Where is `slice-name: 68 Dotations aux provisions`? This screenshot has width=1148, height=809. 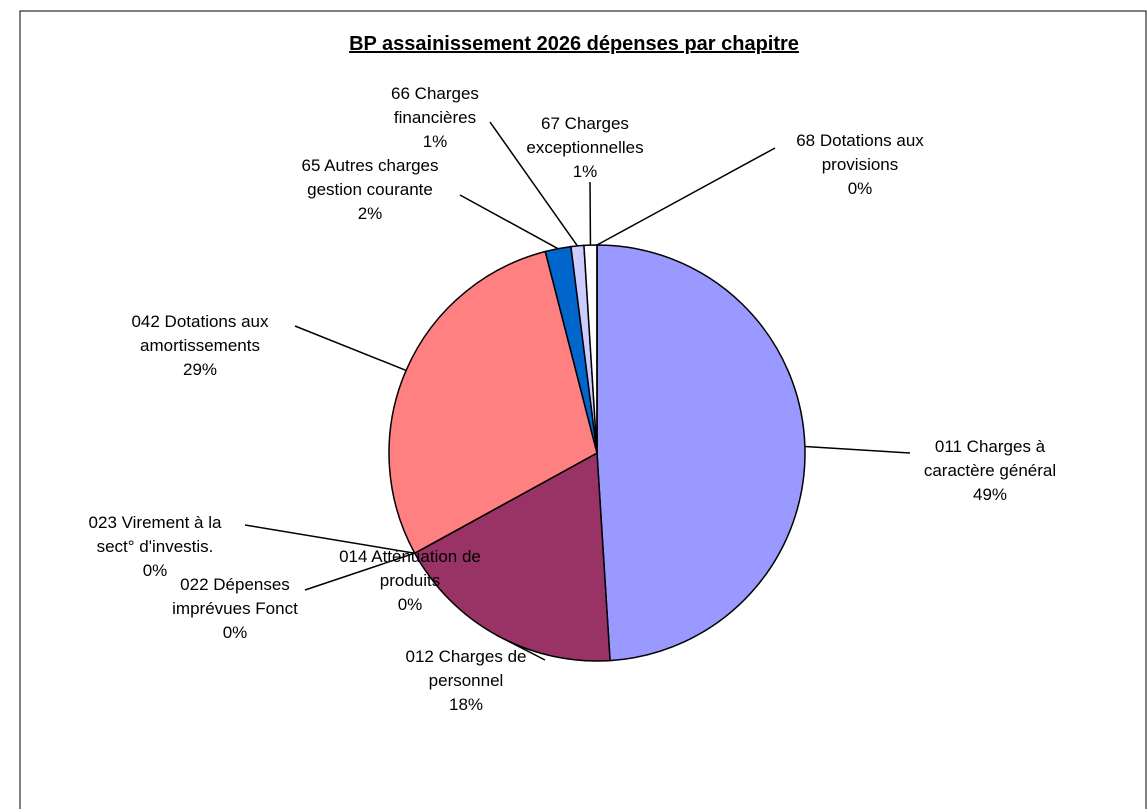 slice-name: 68 Dotations aux provisions is located at coordinates (860, 152).